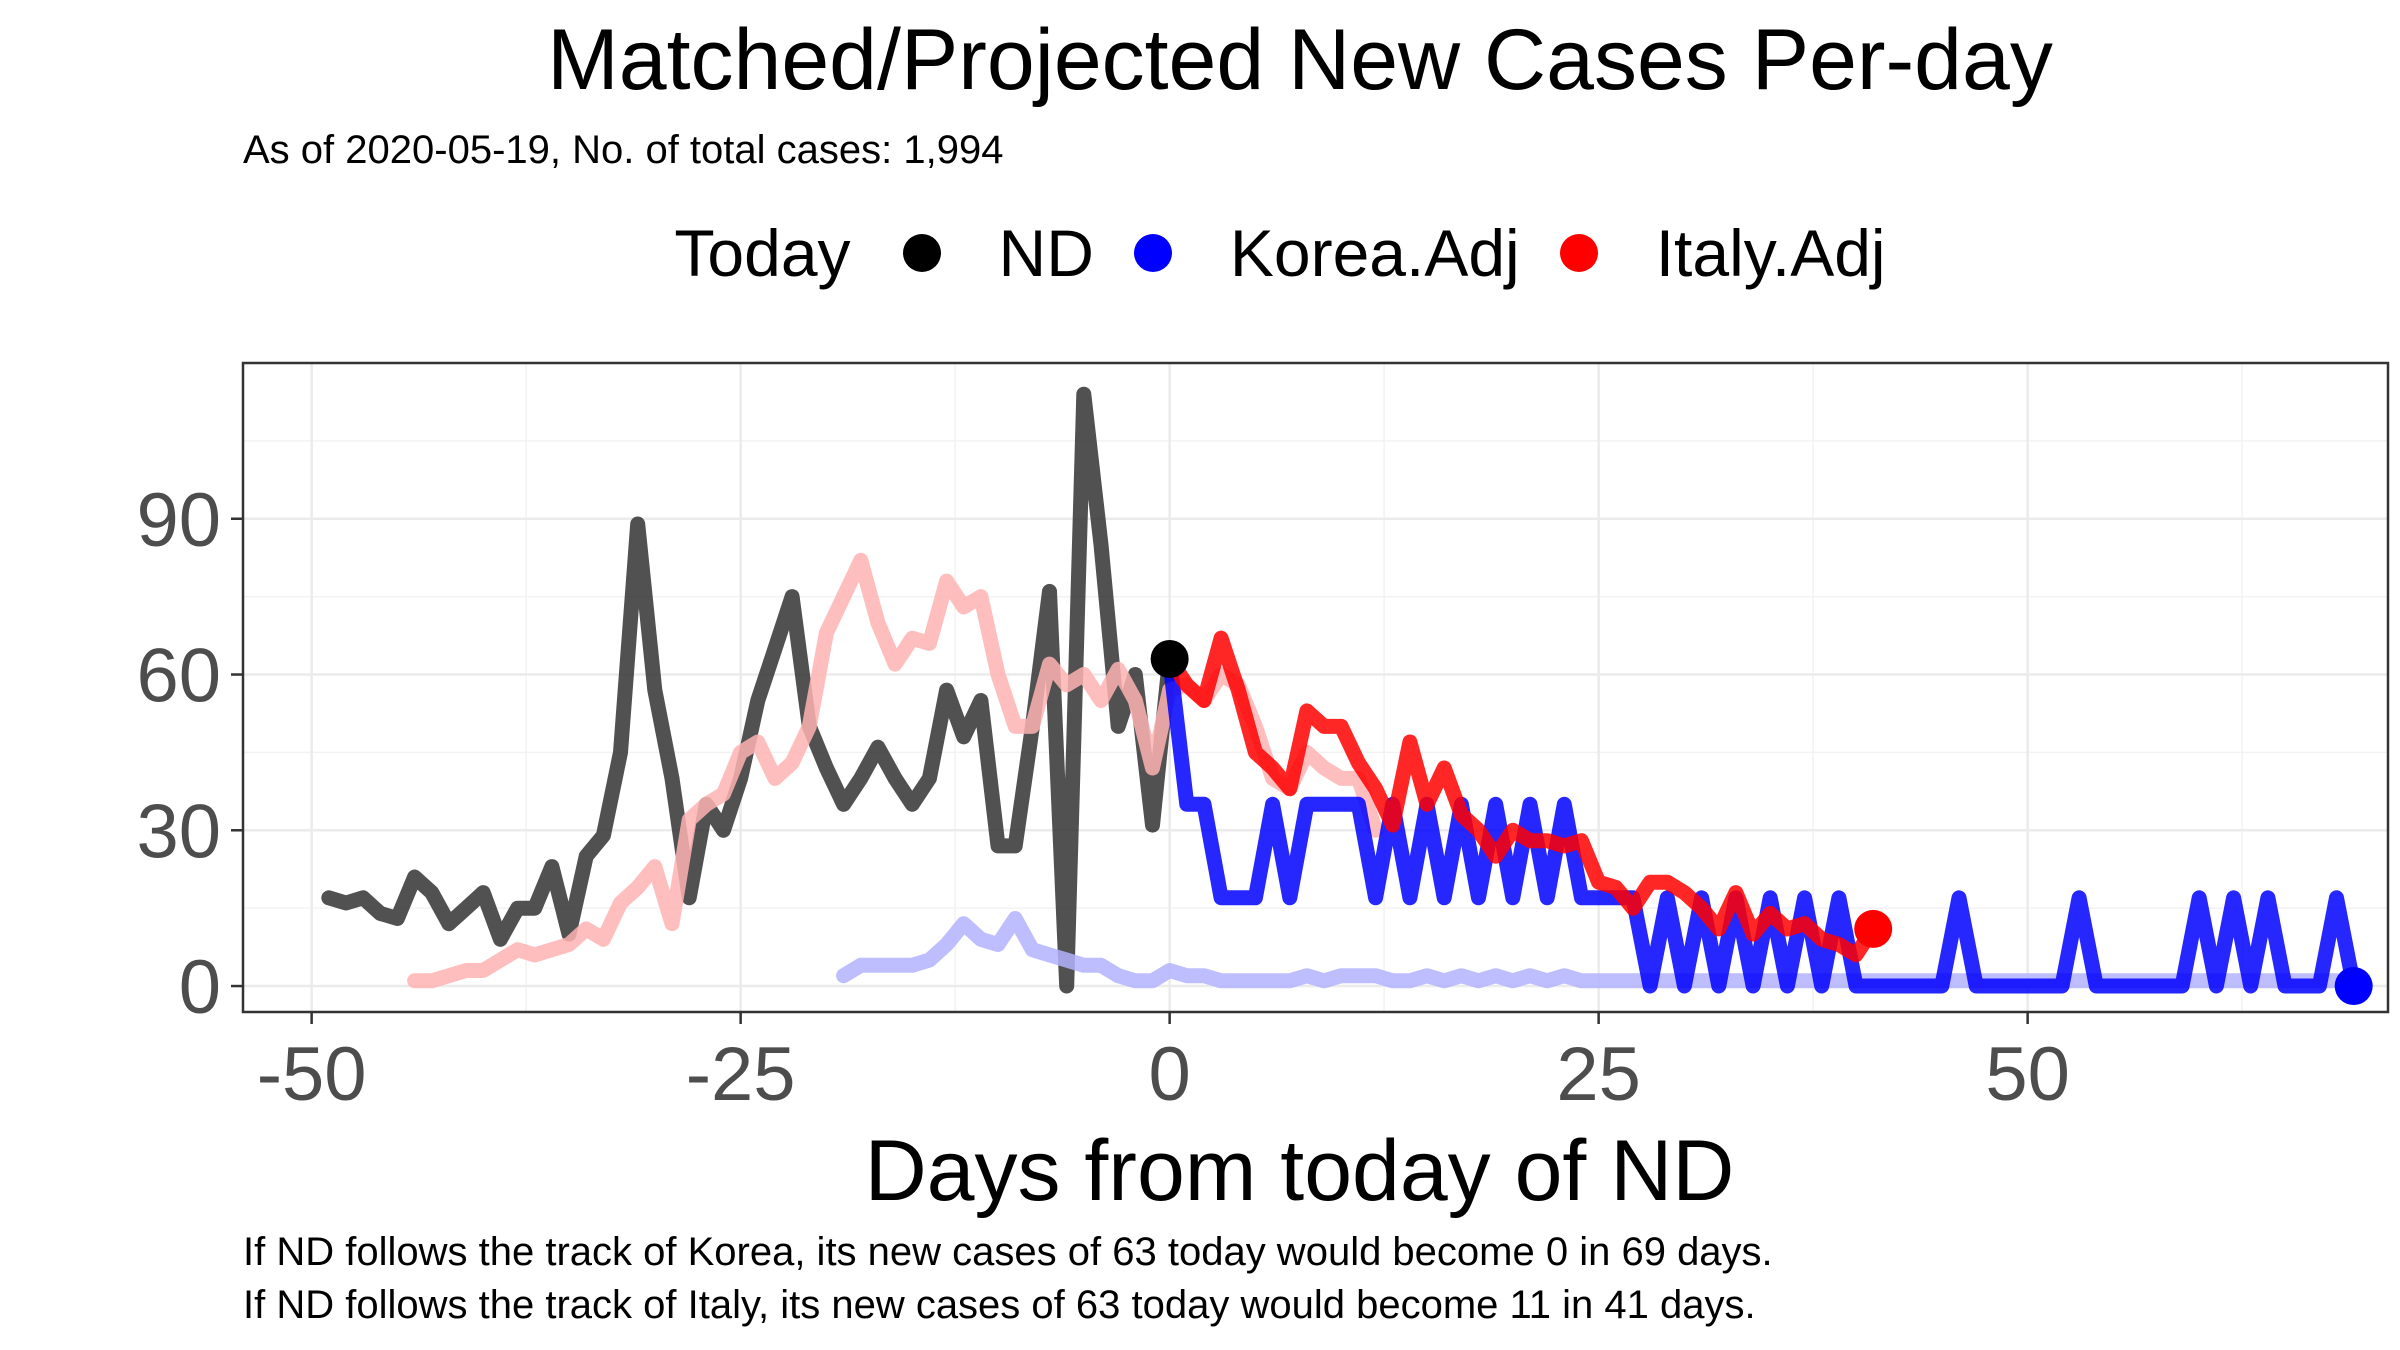 This screenshot has height=1350, width=2400. What do you see at coordinates (1598, 1074) in the screenshot?
I see `x-tick-label: 25` at bounding box center [1598, 1074].